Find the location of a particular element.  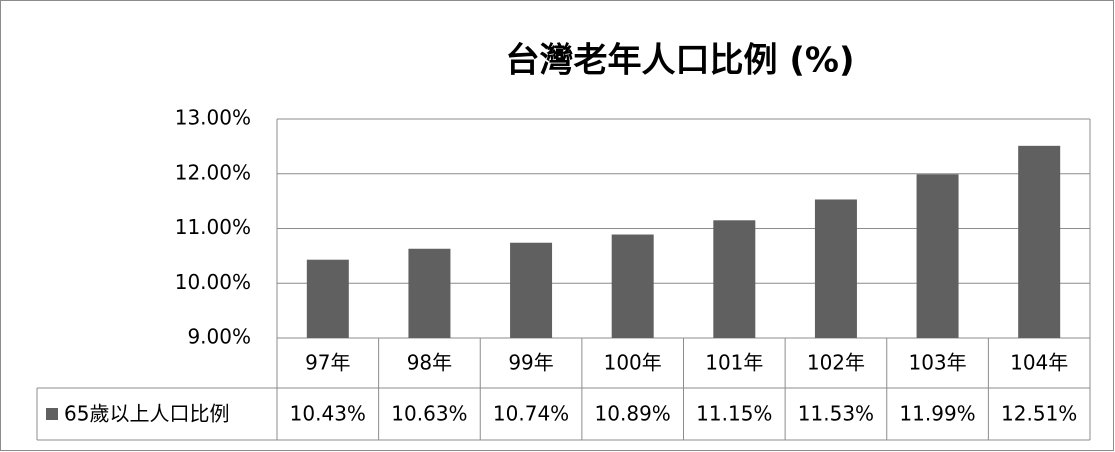

x-tick-label: 101年 is located at coordinates (734, 363).